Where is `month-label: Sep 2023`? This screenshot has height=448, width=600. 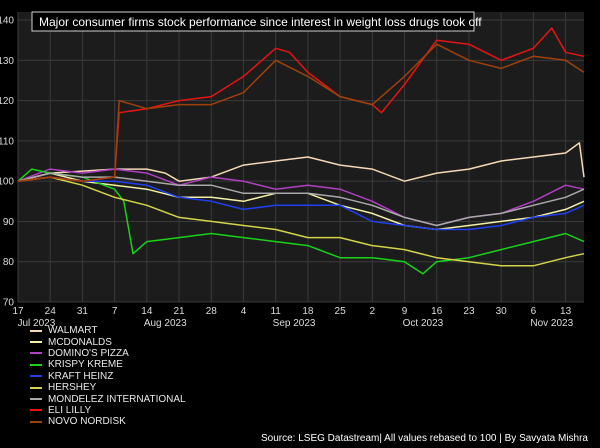
month-label: Sep 2023 is located at coordinates (294, 323).